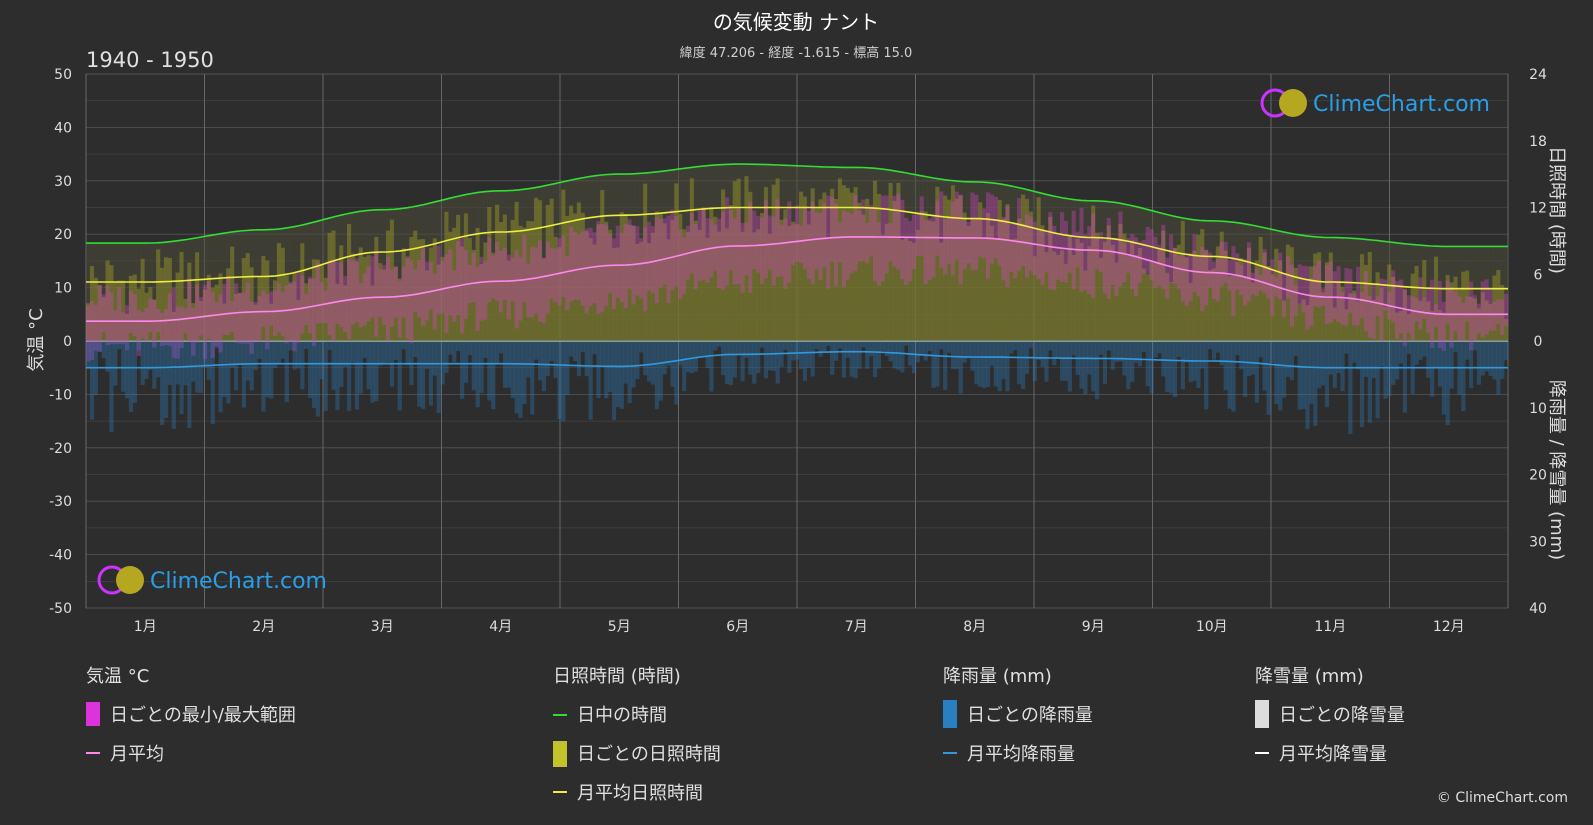 This screenshot has width=1593, height=825. Describe the element at coordinates (60, 395) in the screenshot. I see `left-tick-label: -10` at that location.